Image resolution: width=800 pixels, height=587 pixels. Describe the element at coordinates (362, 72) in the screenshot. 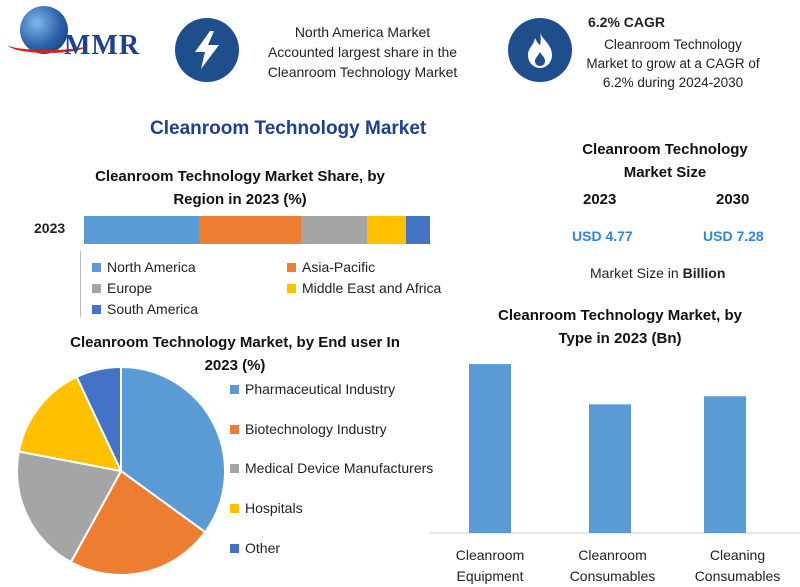

I see `callout-line: Cleanroom Technology Market` at that location.